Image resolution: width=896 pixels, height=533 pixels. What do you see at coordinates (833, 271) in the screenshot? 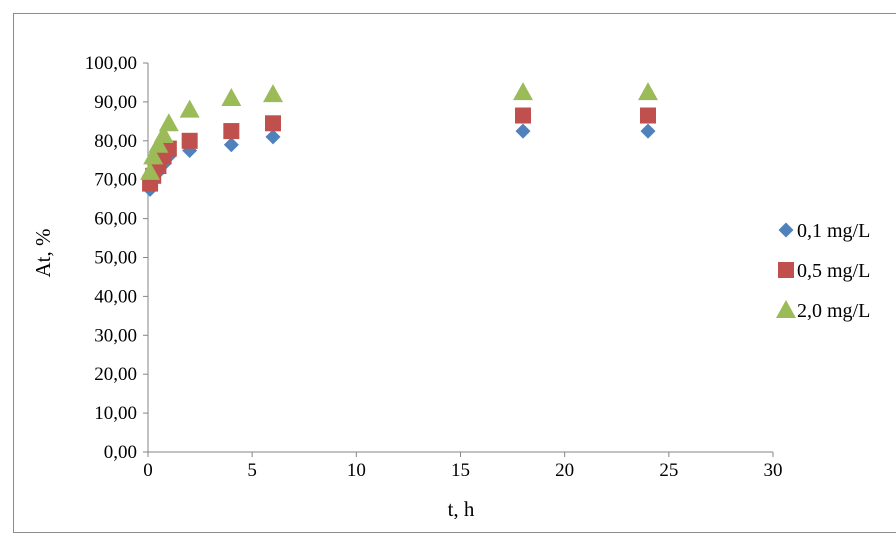
I see `legend-label: 0,5 mg/L` at bounding box center [833, 271].